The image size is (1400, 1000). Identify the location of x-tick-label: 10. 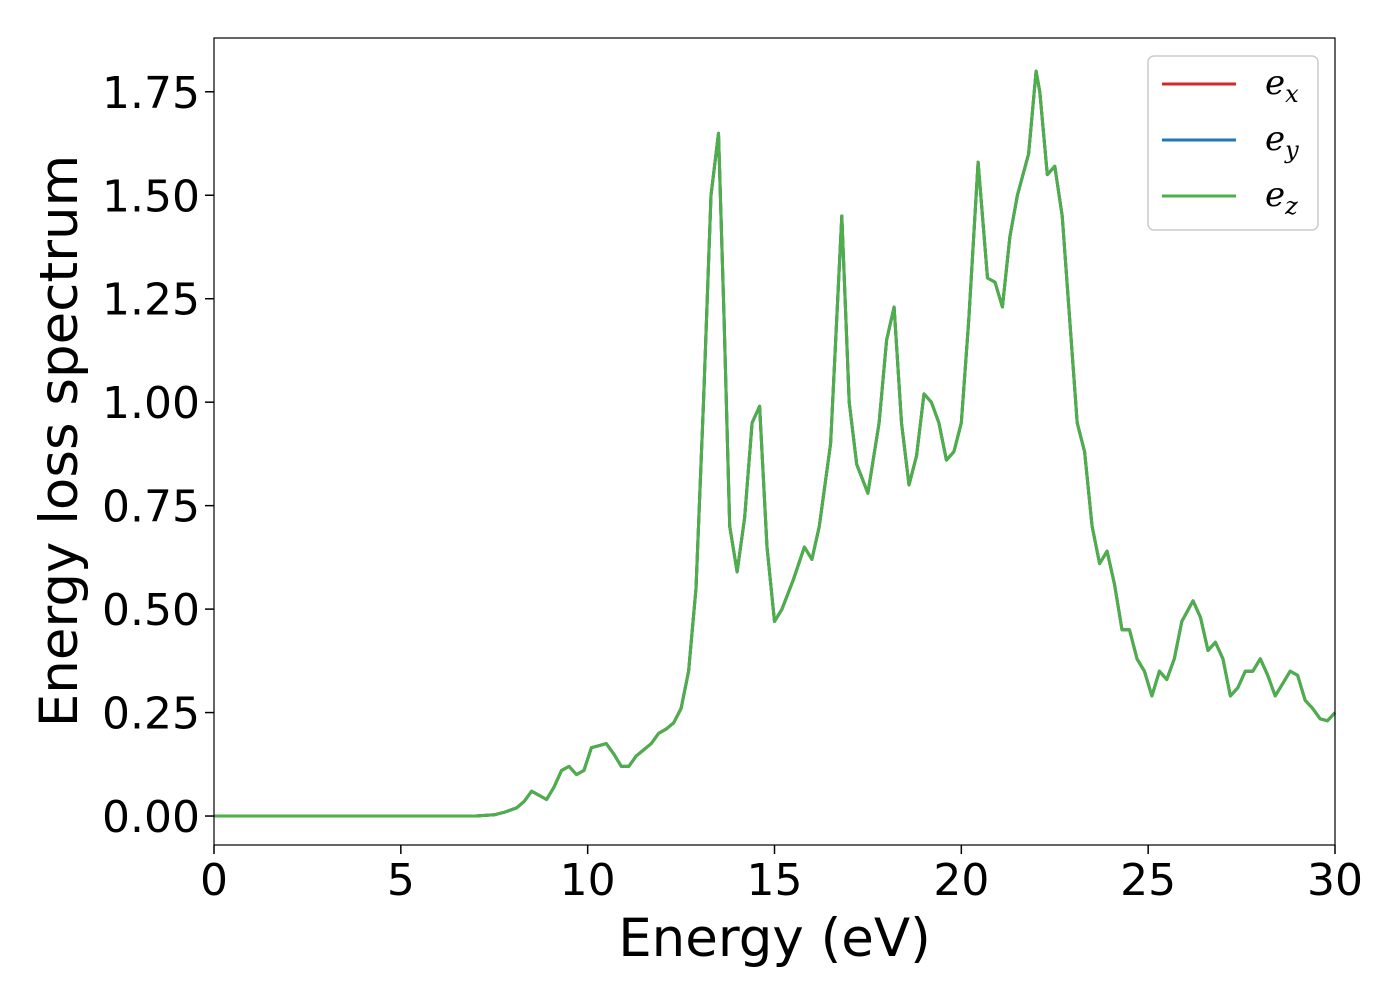
(588, 880).